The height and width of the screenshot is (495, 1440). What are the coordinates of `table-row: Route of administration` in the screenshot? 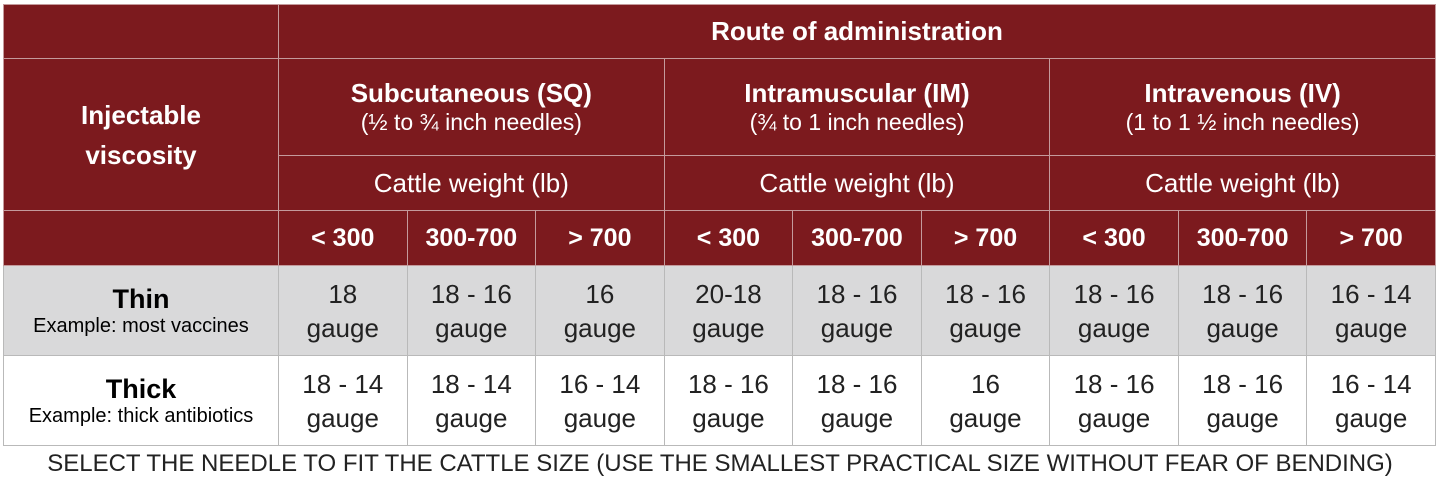 It's located at (719, 31).